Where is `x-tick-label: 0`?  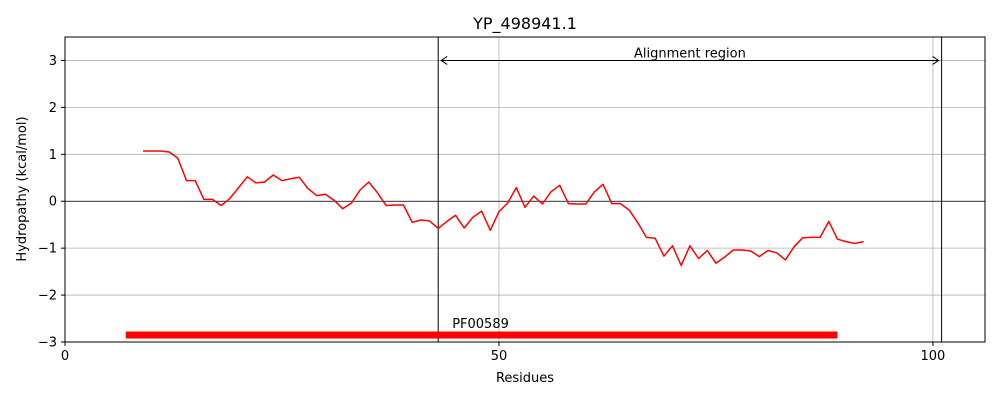
x-tick-label: 0 is located at coordinates (65, 356).